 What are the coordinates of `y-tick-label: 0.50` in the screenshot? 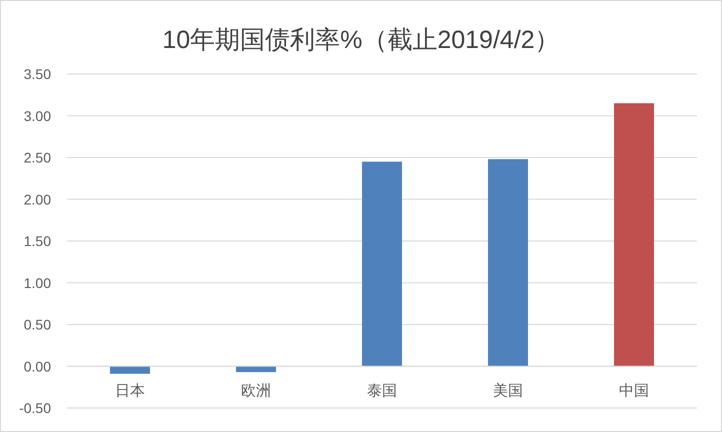 It's located at (38, 324).